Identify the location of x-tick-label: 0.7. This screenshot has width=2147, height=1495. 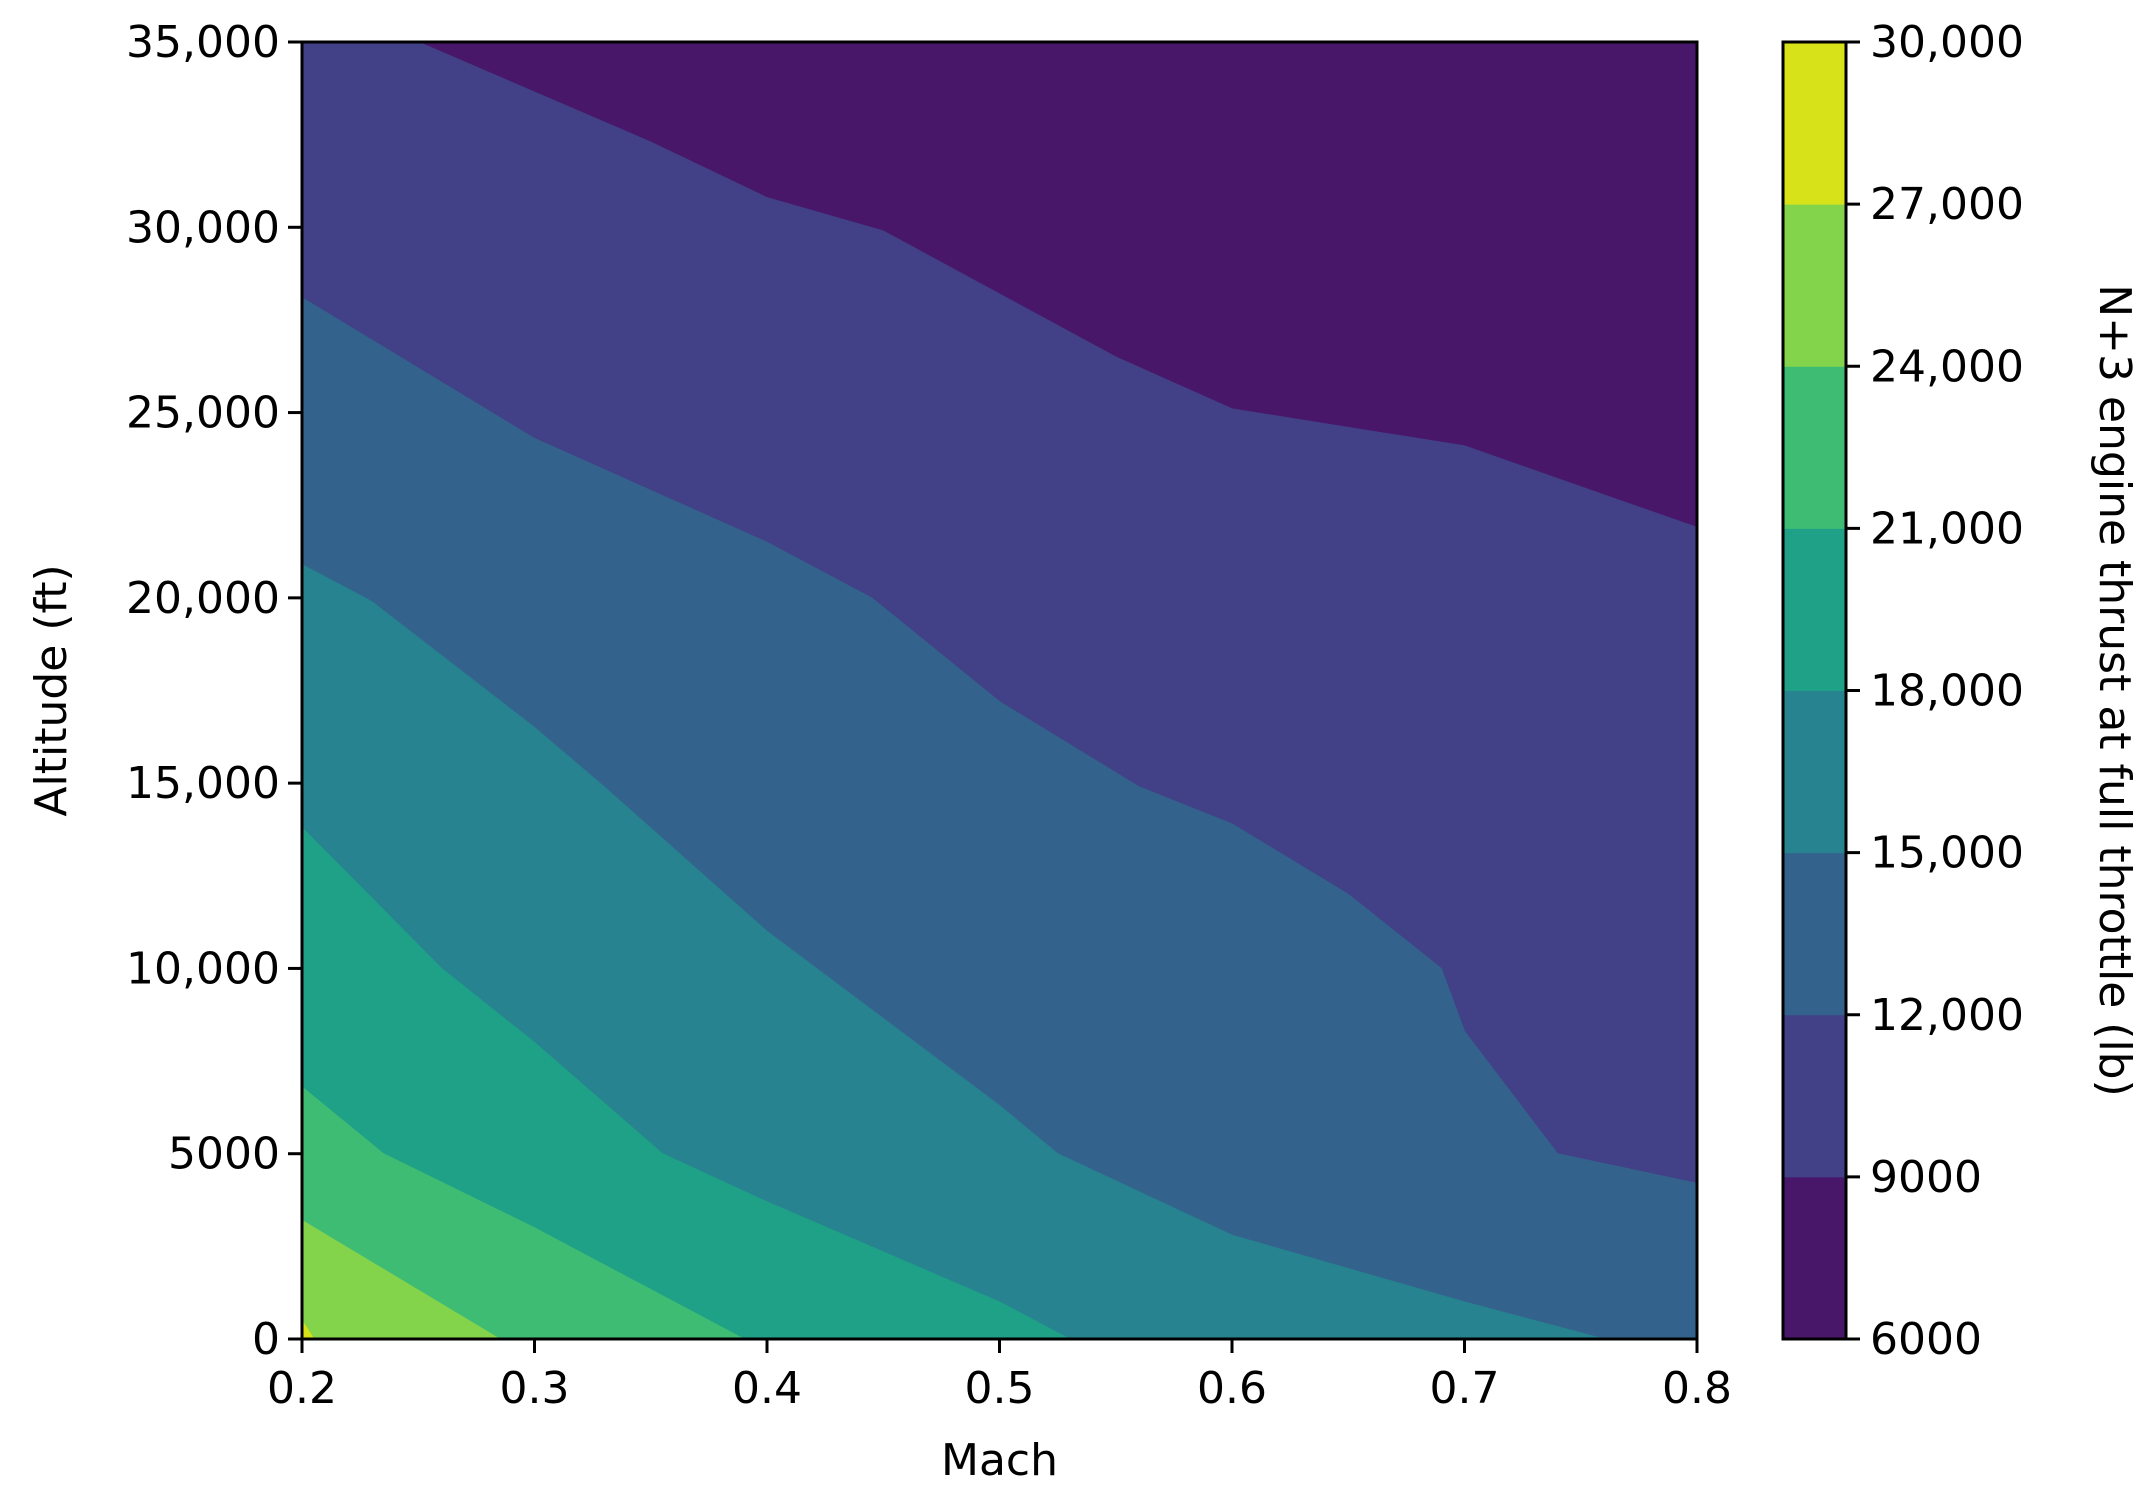
(1465, 1388).